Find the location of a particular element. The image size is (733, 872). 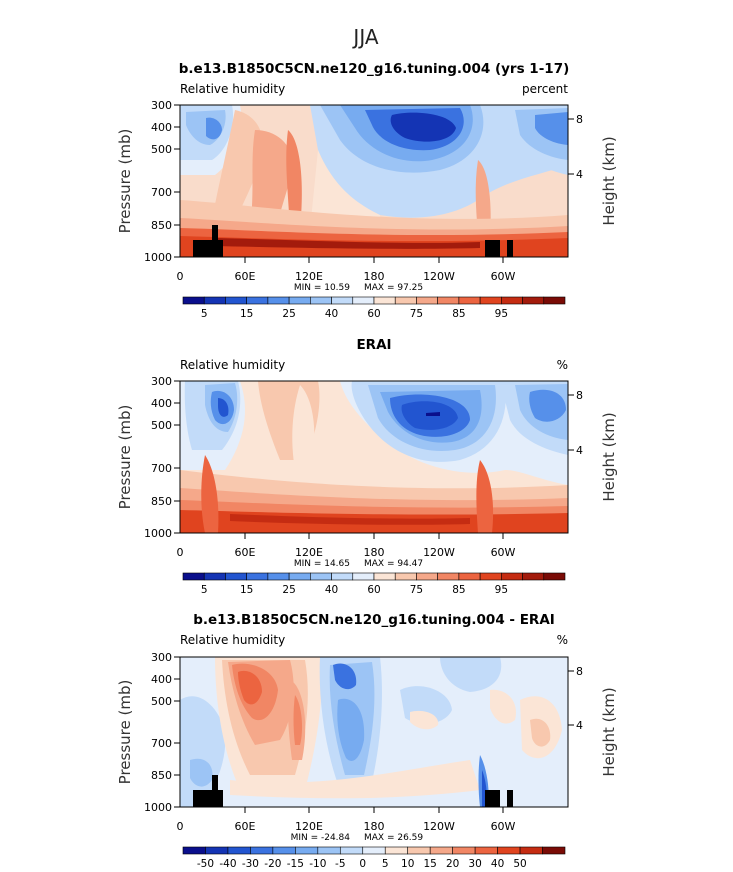

colorbar-label: -40 is located at coordinates (227, 864).